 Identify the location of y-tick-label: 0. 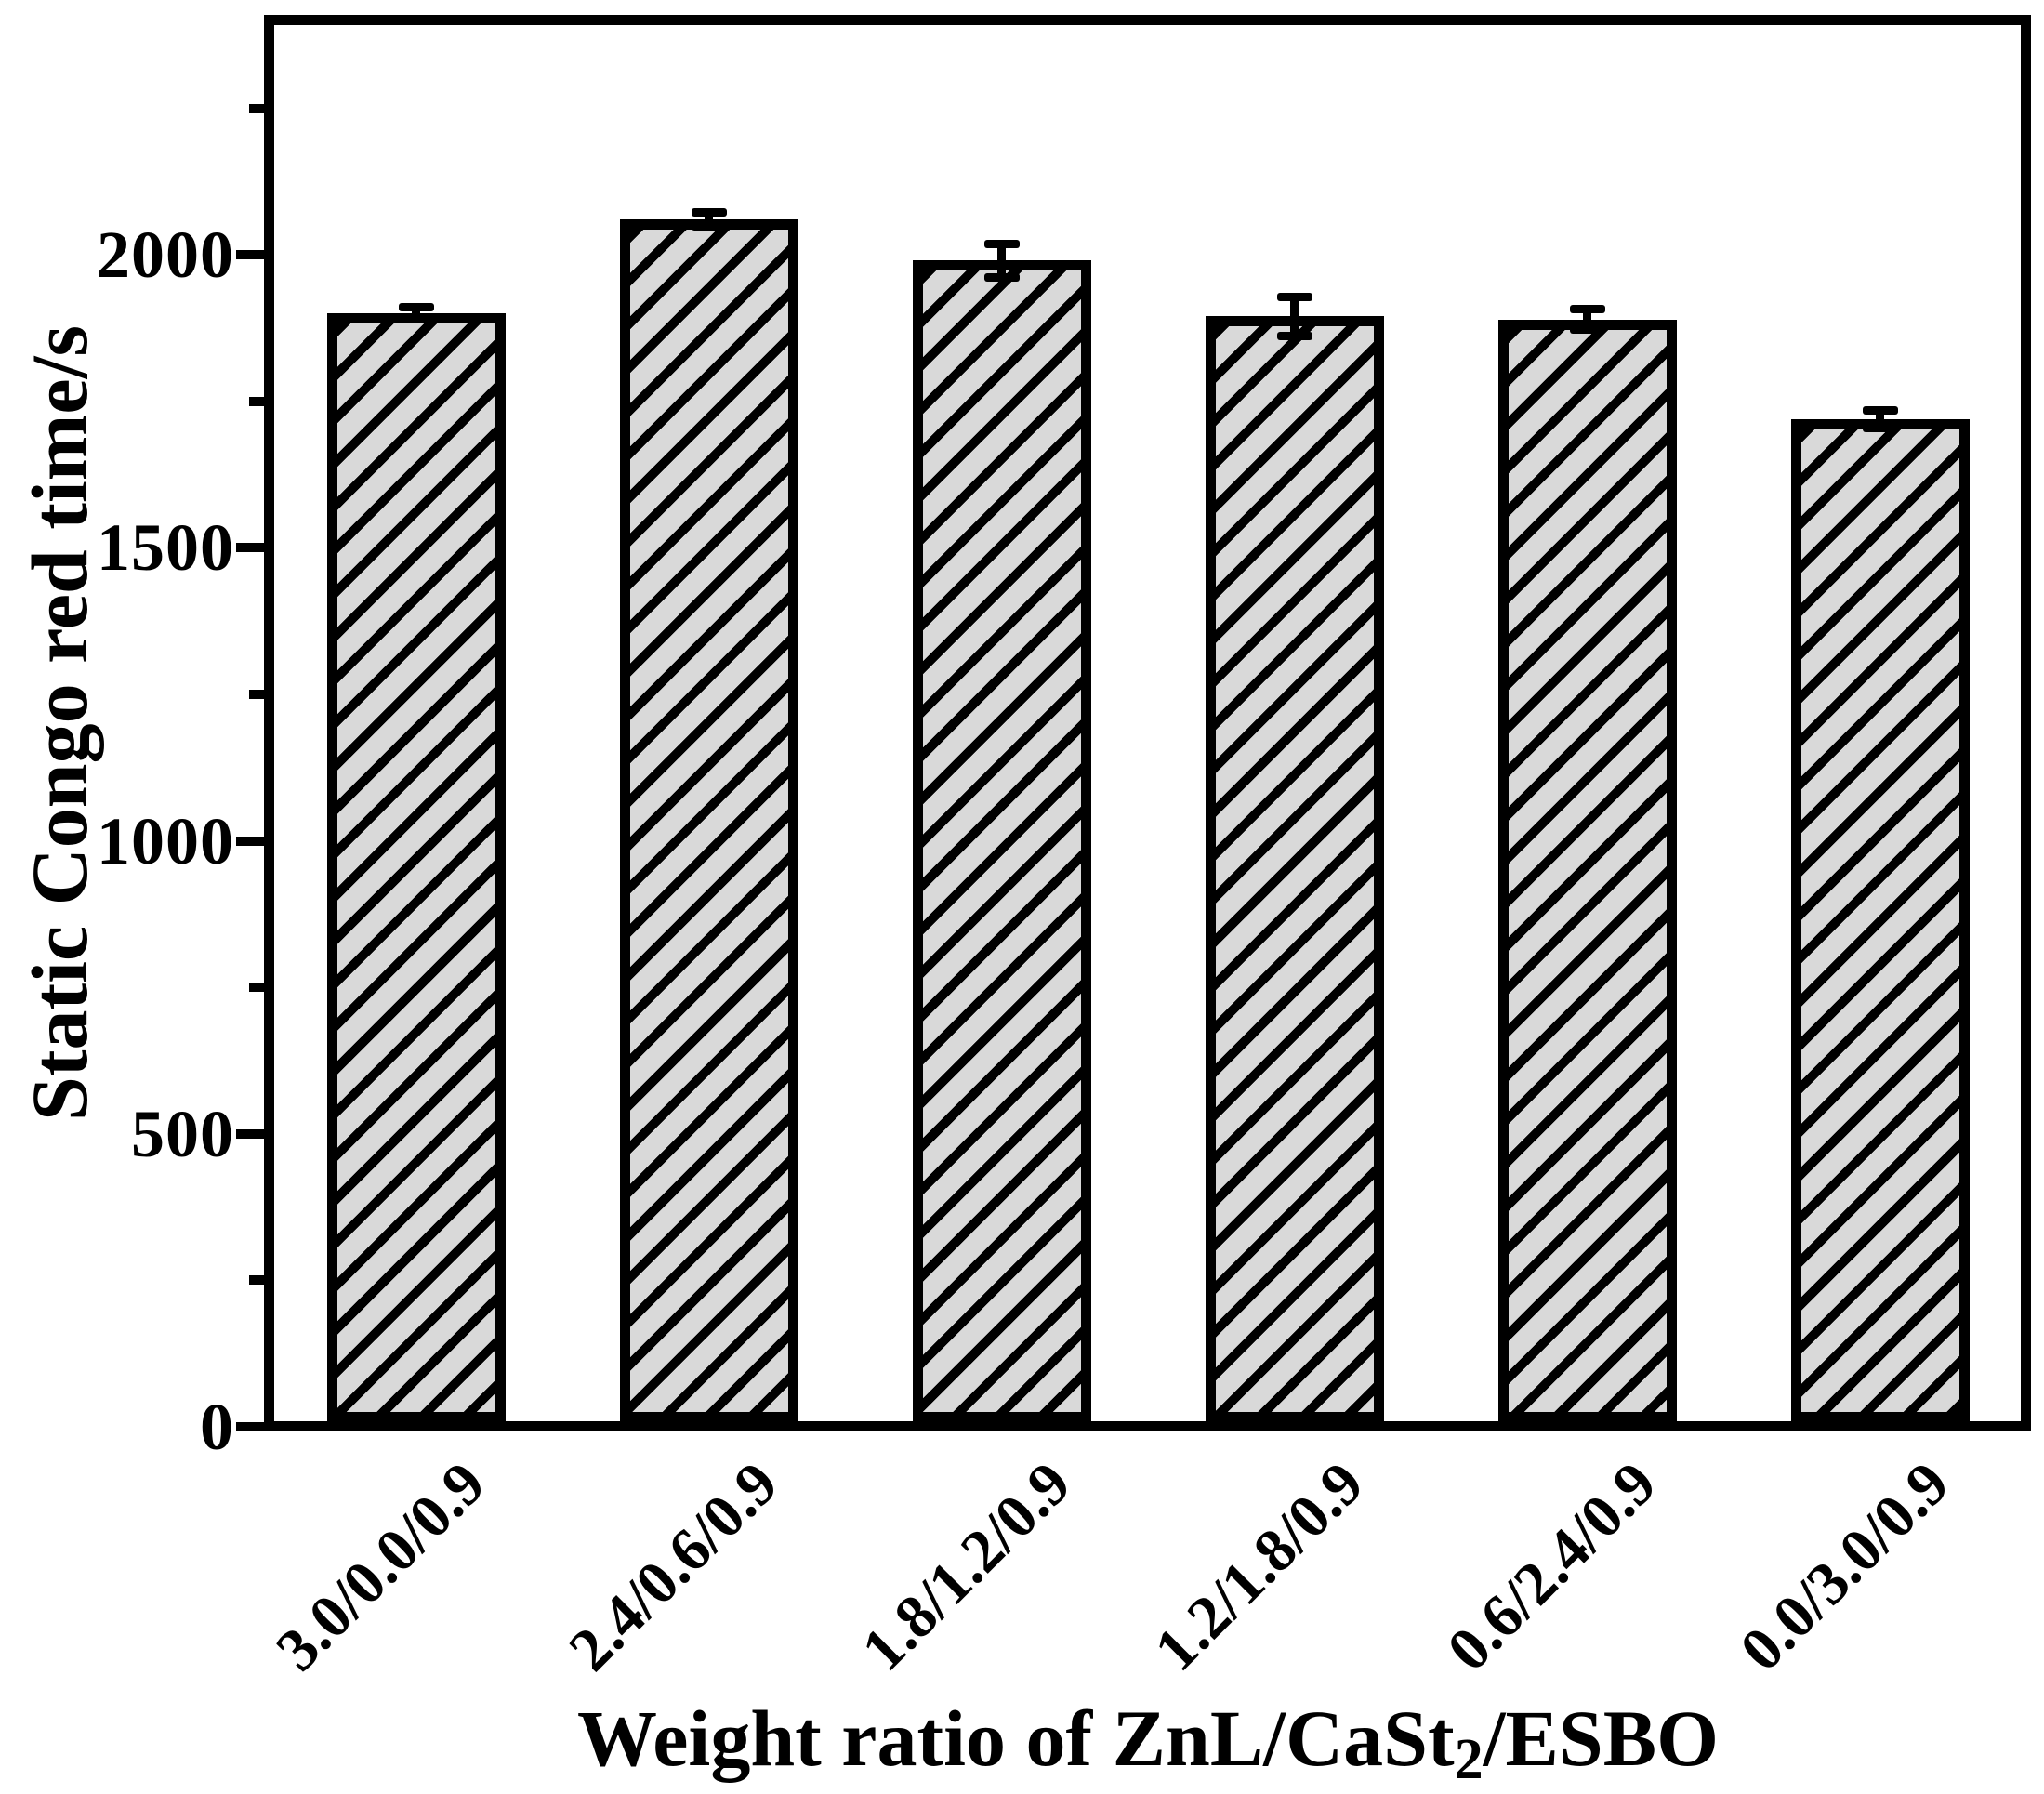
(217, 1427).